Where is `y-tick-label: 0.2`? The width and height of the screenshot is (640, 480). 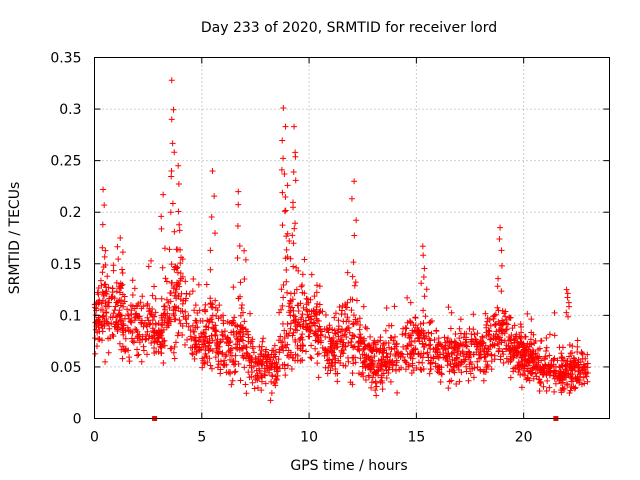
y-tick-label: 0.2 is located at coordinates (70, 213).